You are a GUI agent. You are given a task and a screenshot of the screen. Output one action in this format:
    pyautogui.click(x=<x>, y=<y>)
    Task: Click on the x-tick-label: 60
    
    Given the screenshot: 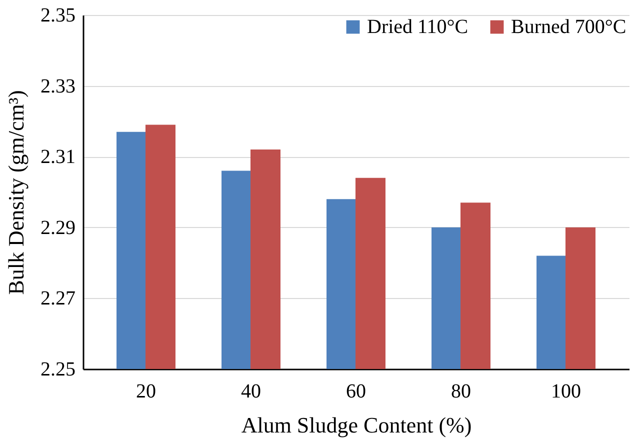 What is the action you would take?
    pyautogui.click(x=356, y=391)
    